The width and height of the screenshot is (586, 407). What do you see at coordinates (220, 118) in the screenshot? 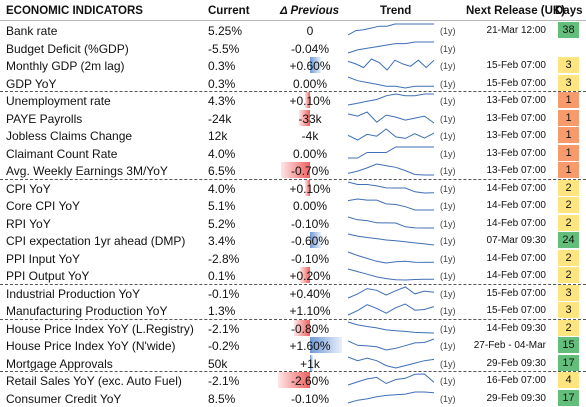
I see `current-value: -24k` at bounding box center [220, 118].